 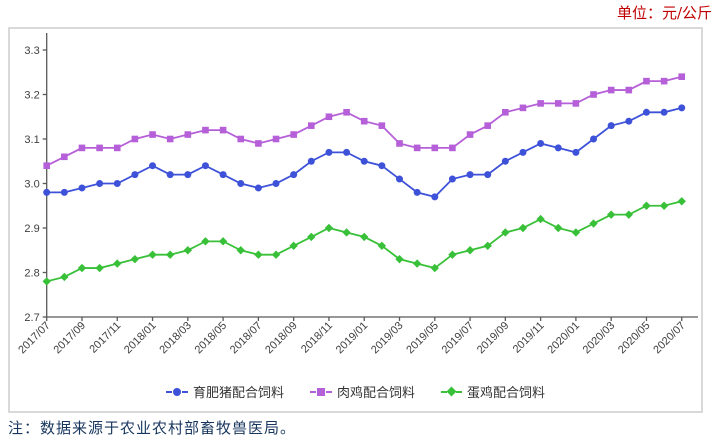 What do you see at coordinates (31, 229) in the screenshot?
I see `y-tick-label: 2.9` at bounding box center [31, 229].